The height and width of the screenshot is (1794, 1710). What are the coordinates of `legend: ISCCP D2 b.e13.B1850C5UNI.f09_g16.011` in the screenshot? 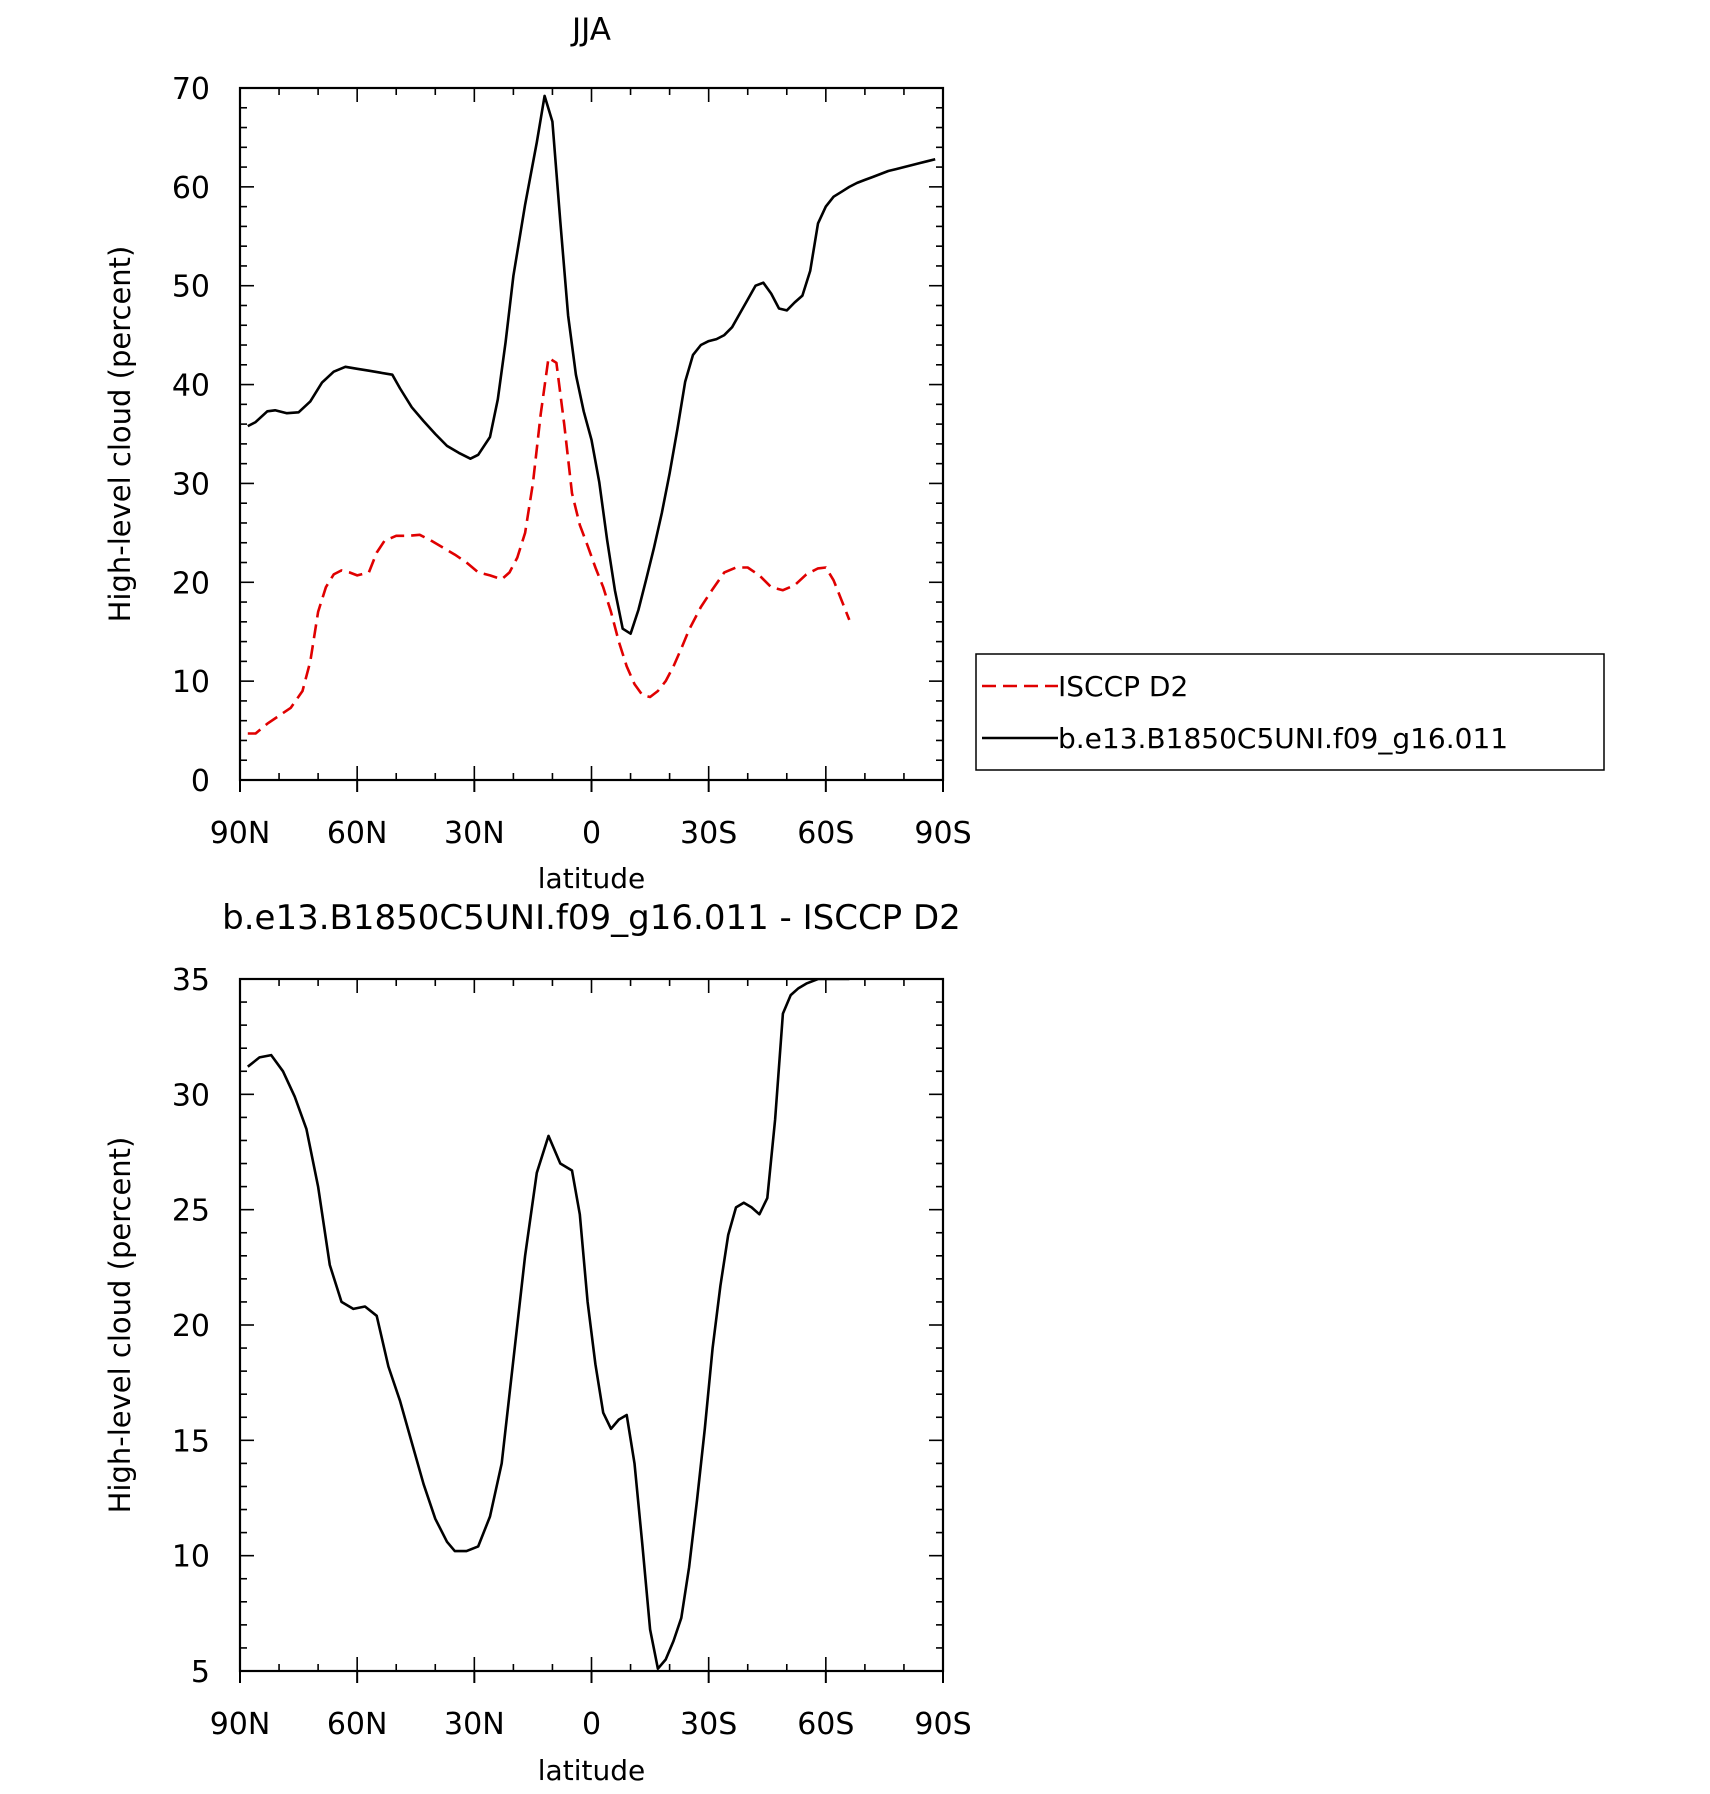 It's located at (1290, 712).